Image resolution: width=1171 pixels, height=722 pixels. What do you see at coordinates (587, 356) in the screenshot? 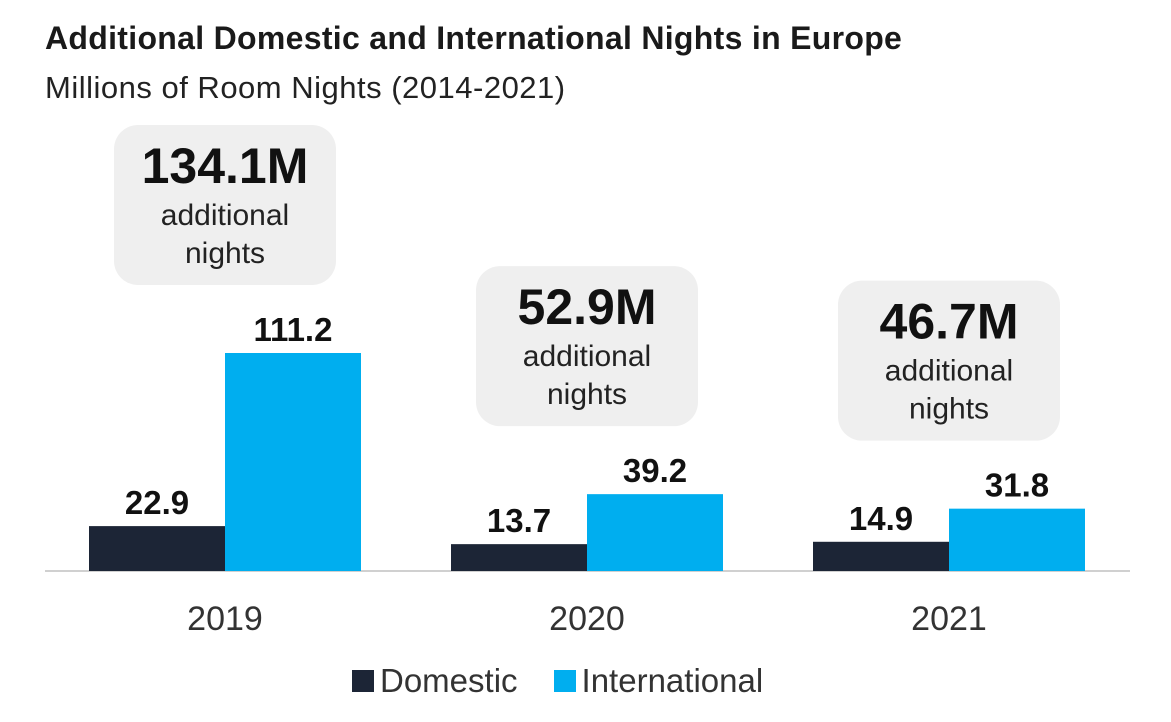
I see `total-caption-2020: additional` at bounding box center [587, 356].